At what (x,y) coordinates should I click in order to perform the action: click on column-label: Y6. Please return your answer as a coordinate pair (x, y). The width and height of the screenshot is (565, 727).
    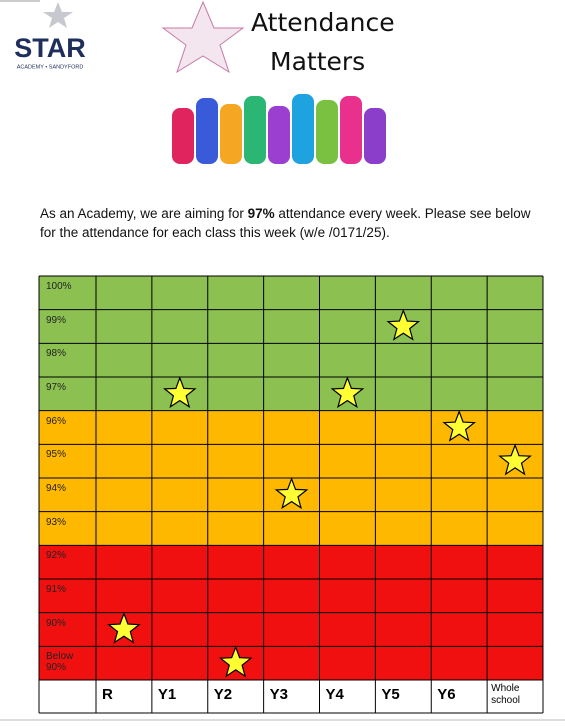
    Looking at the image, I should click on (446, 694).